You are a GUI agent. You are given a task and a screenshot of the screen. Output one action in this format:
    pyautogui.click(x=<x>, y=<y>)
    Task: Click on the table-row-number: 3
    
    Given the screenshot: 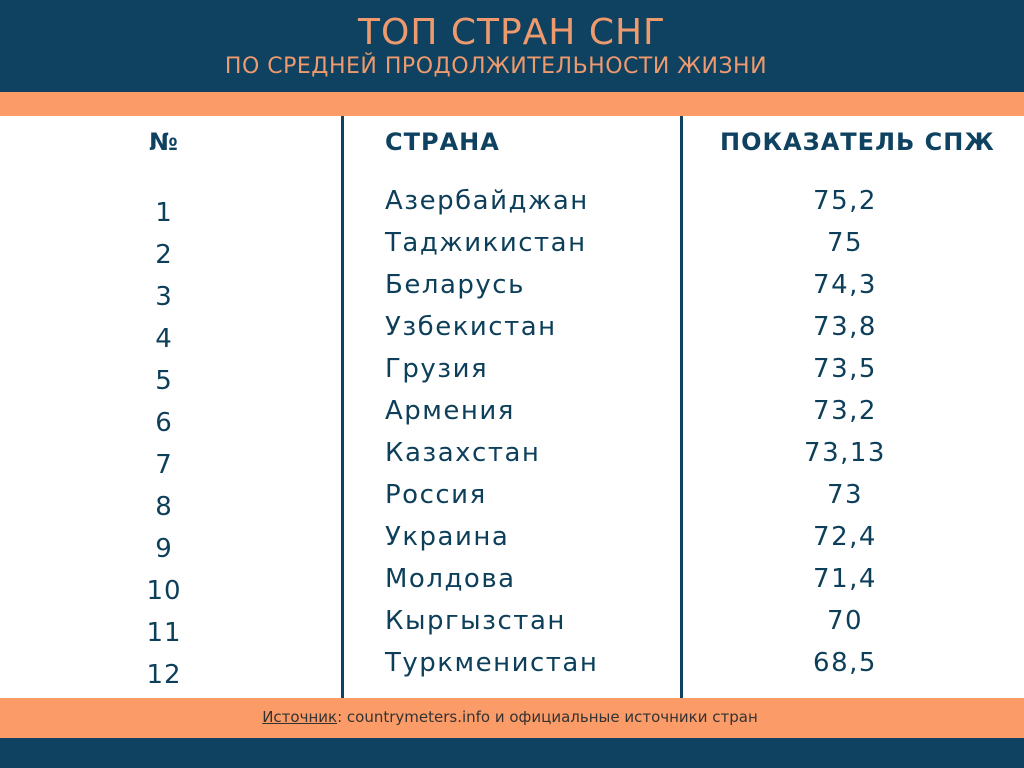 What is the action you would take?
    pyautogui.click(x=164, y=297)
    